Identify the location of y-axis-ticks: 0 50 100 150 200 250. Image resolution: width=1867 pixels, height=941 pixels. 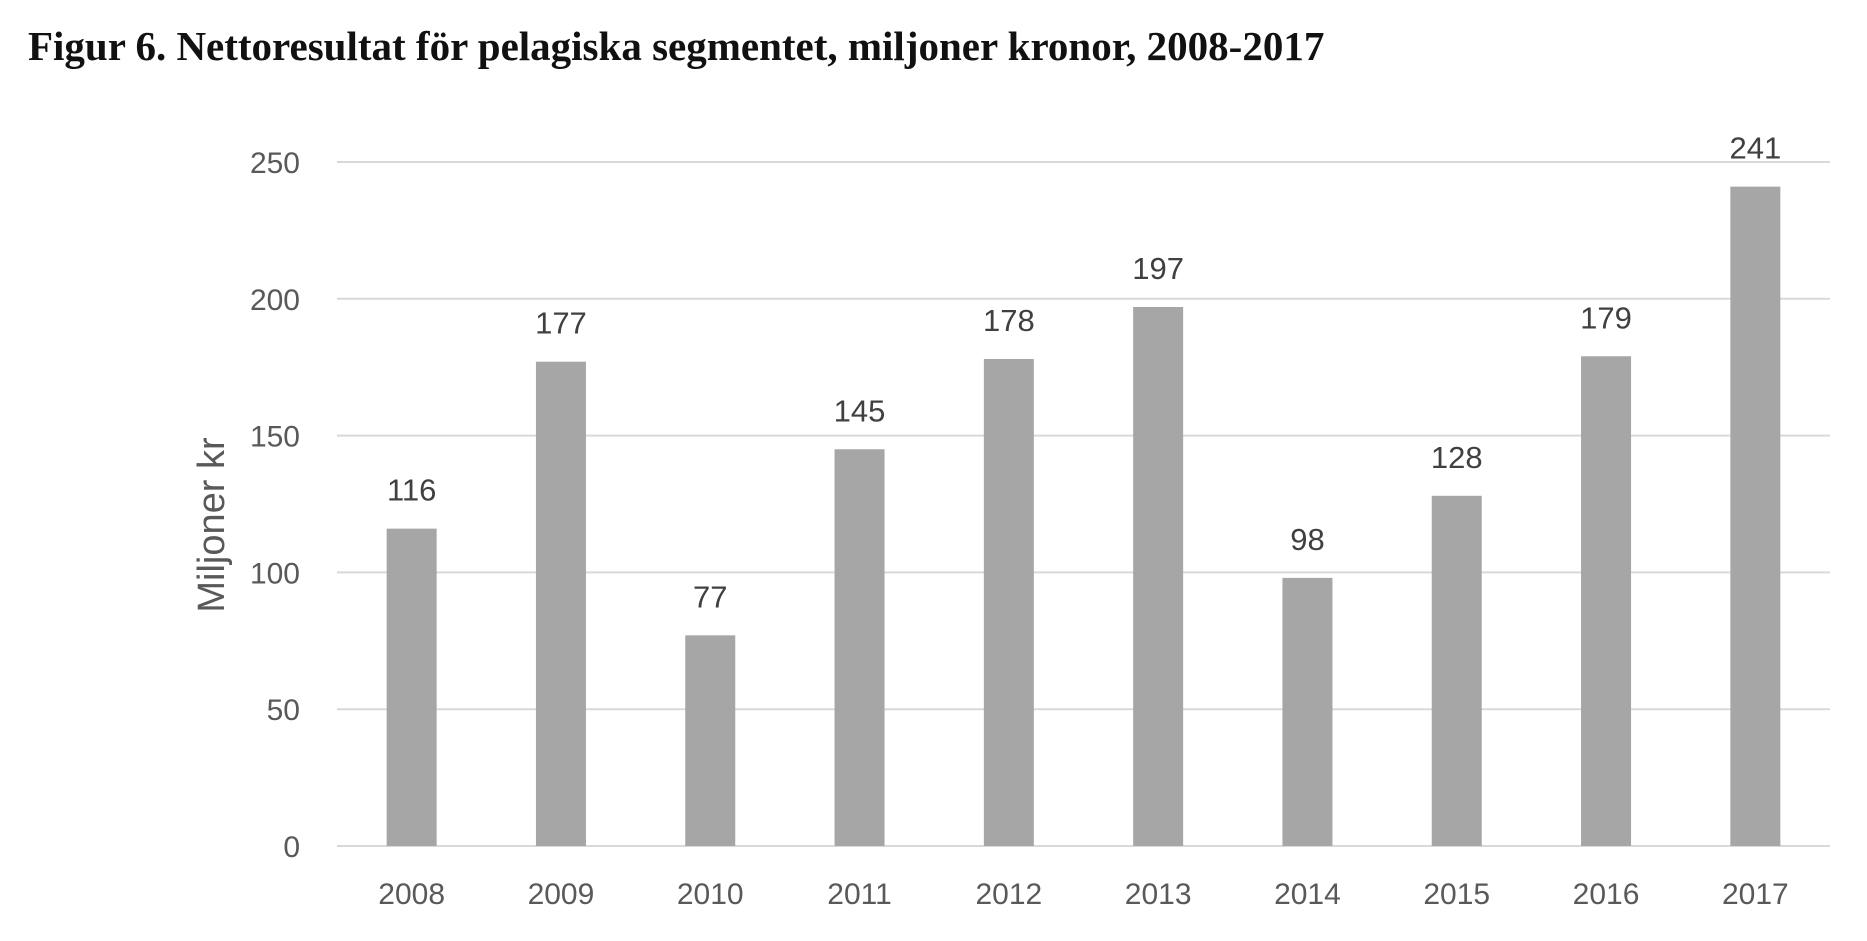
(275, 505).